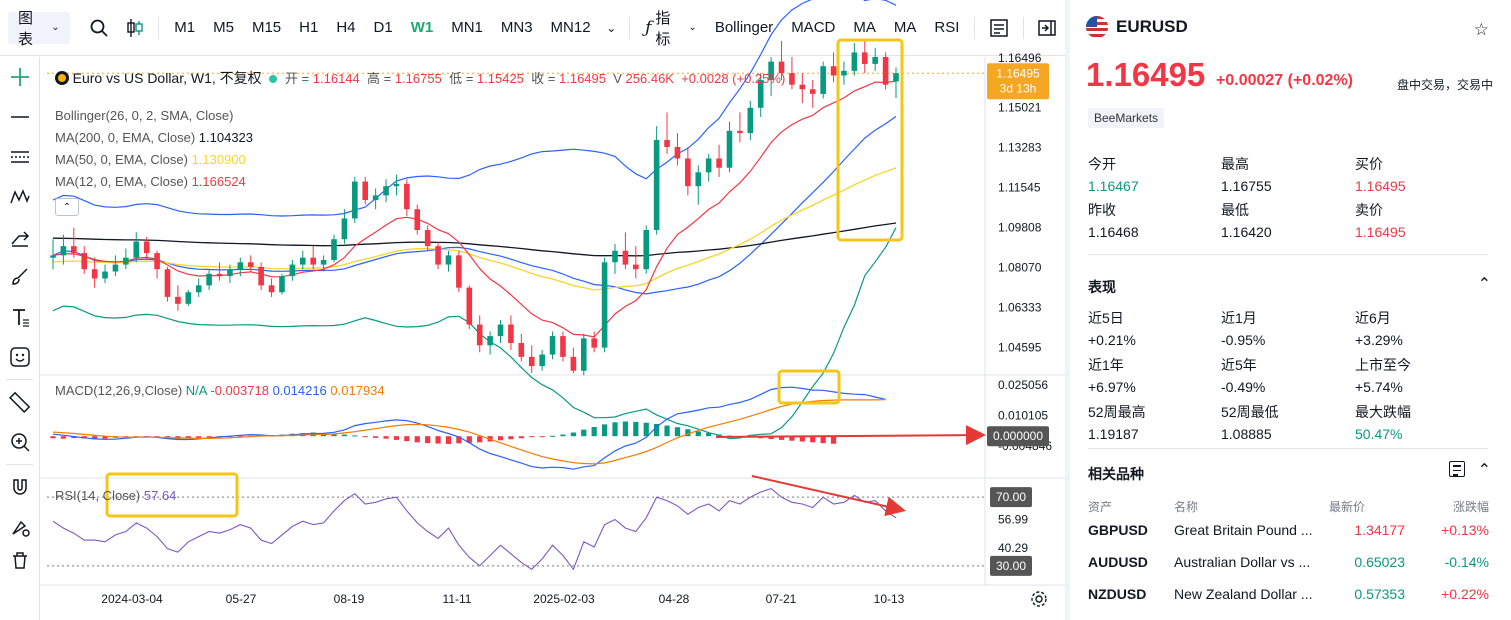  What do you see at coordinates (1117, 594) in the screenshot?
I see `related-asset: NZDUSD` at bounding box center [1117, 594].